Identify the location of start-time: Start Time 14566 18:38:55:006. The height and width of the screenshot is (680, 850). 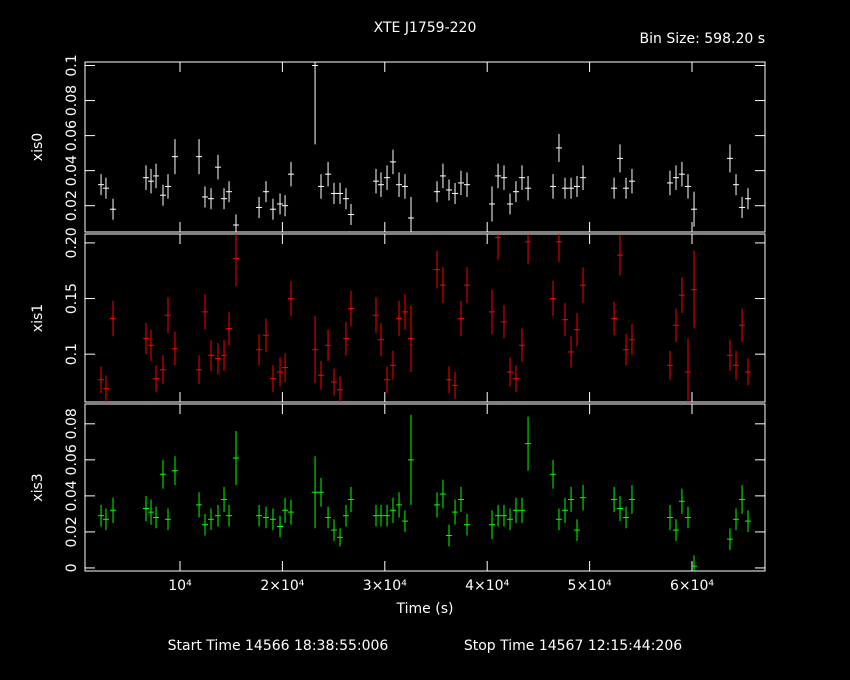
(278, 646).